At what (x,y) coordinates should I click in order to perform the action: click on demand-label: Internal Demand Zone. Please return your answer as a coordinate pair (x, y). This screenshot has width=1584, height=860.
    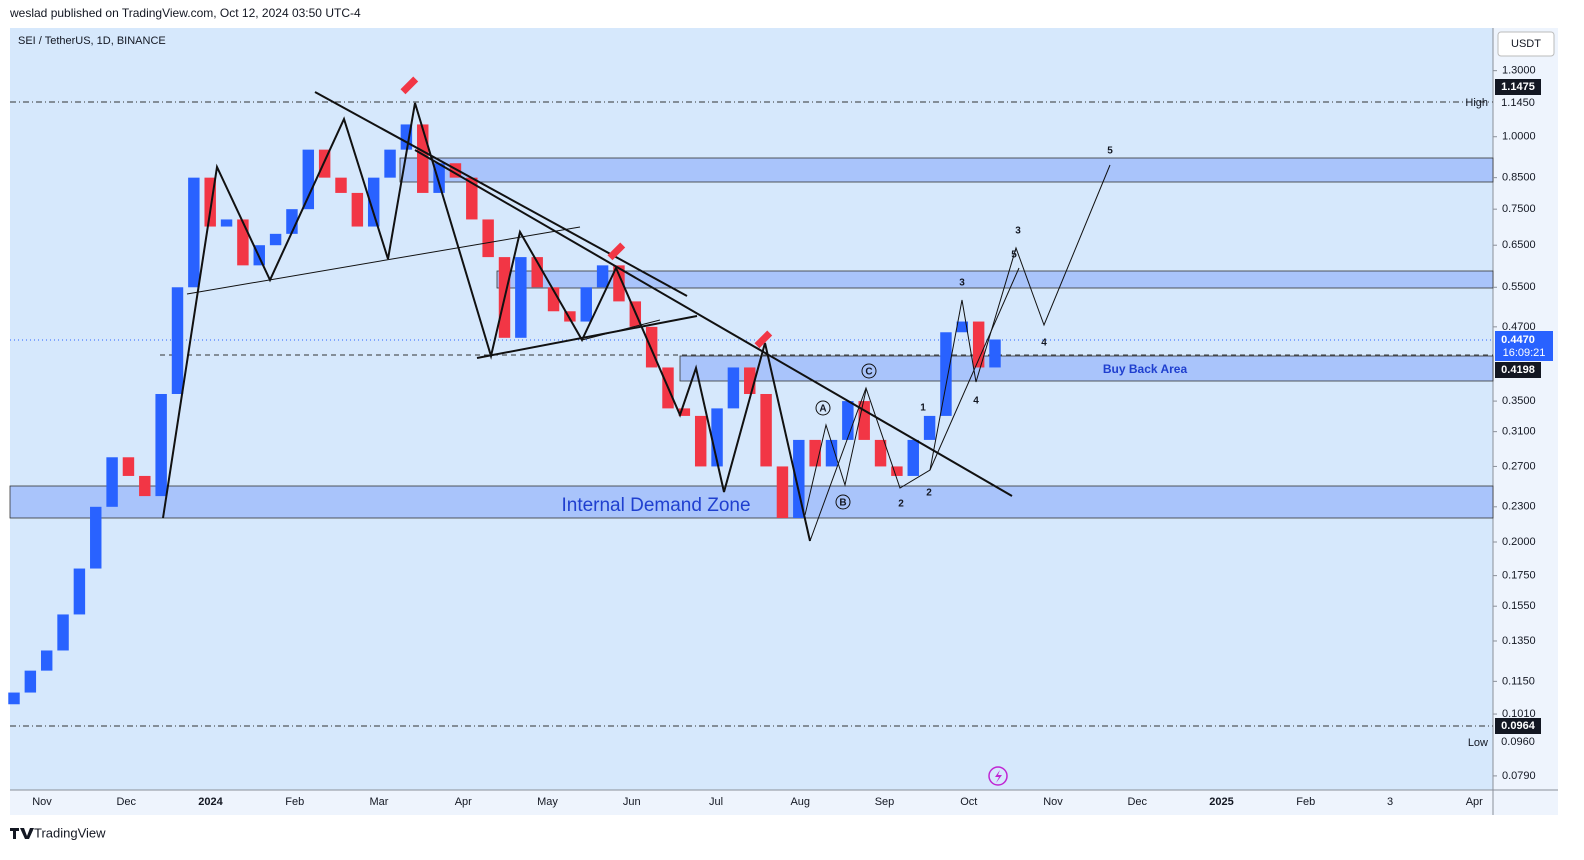
    Looking at the image, I should click on (655, 505).